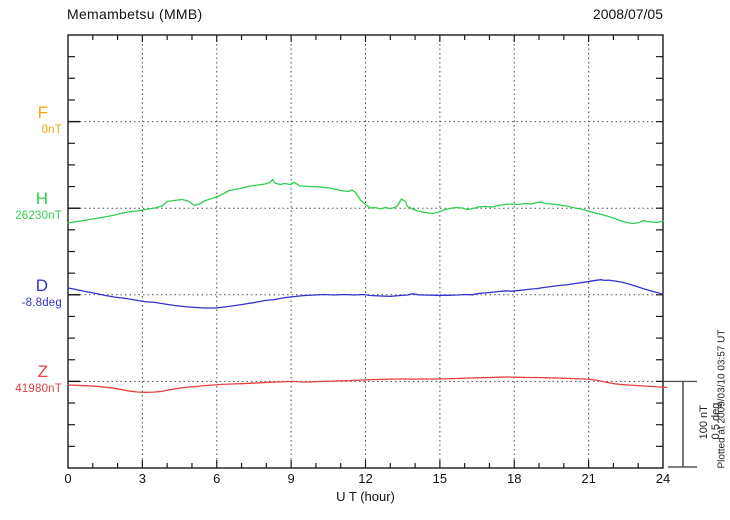  What do you see at coordinates (42, 371) in the screenshot?
I see `component-letter-Z: Z` at bounding box center [42, 371].